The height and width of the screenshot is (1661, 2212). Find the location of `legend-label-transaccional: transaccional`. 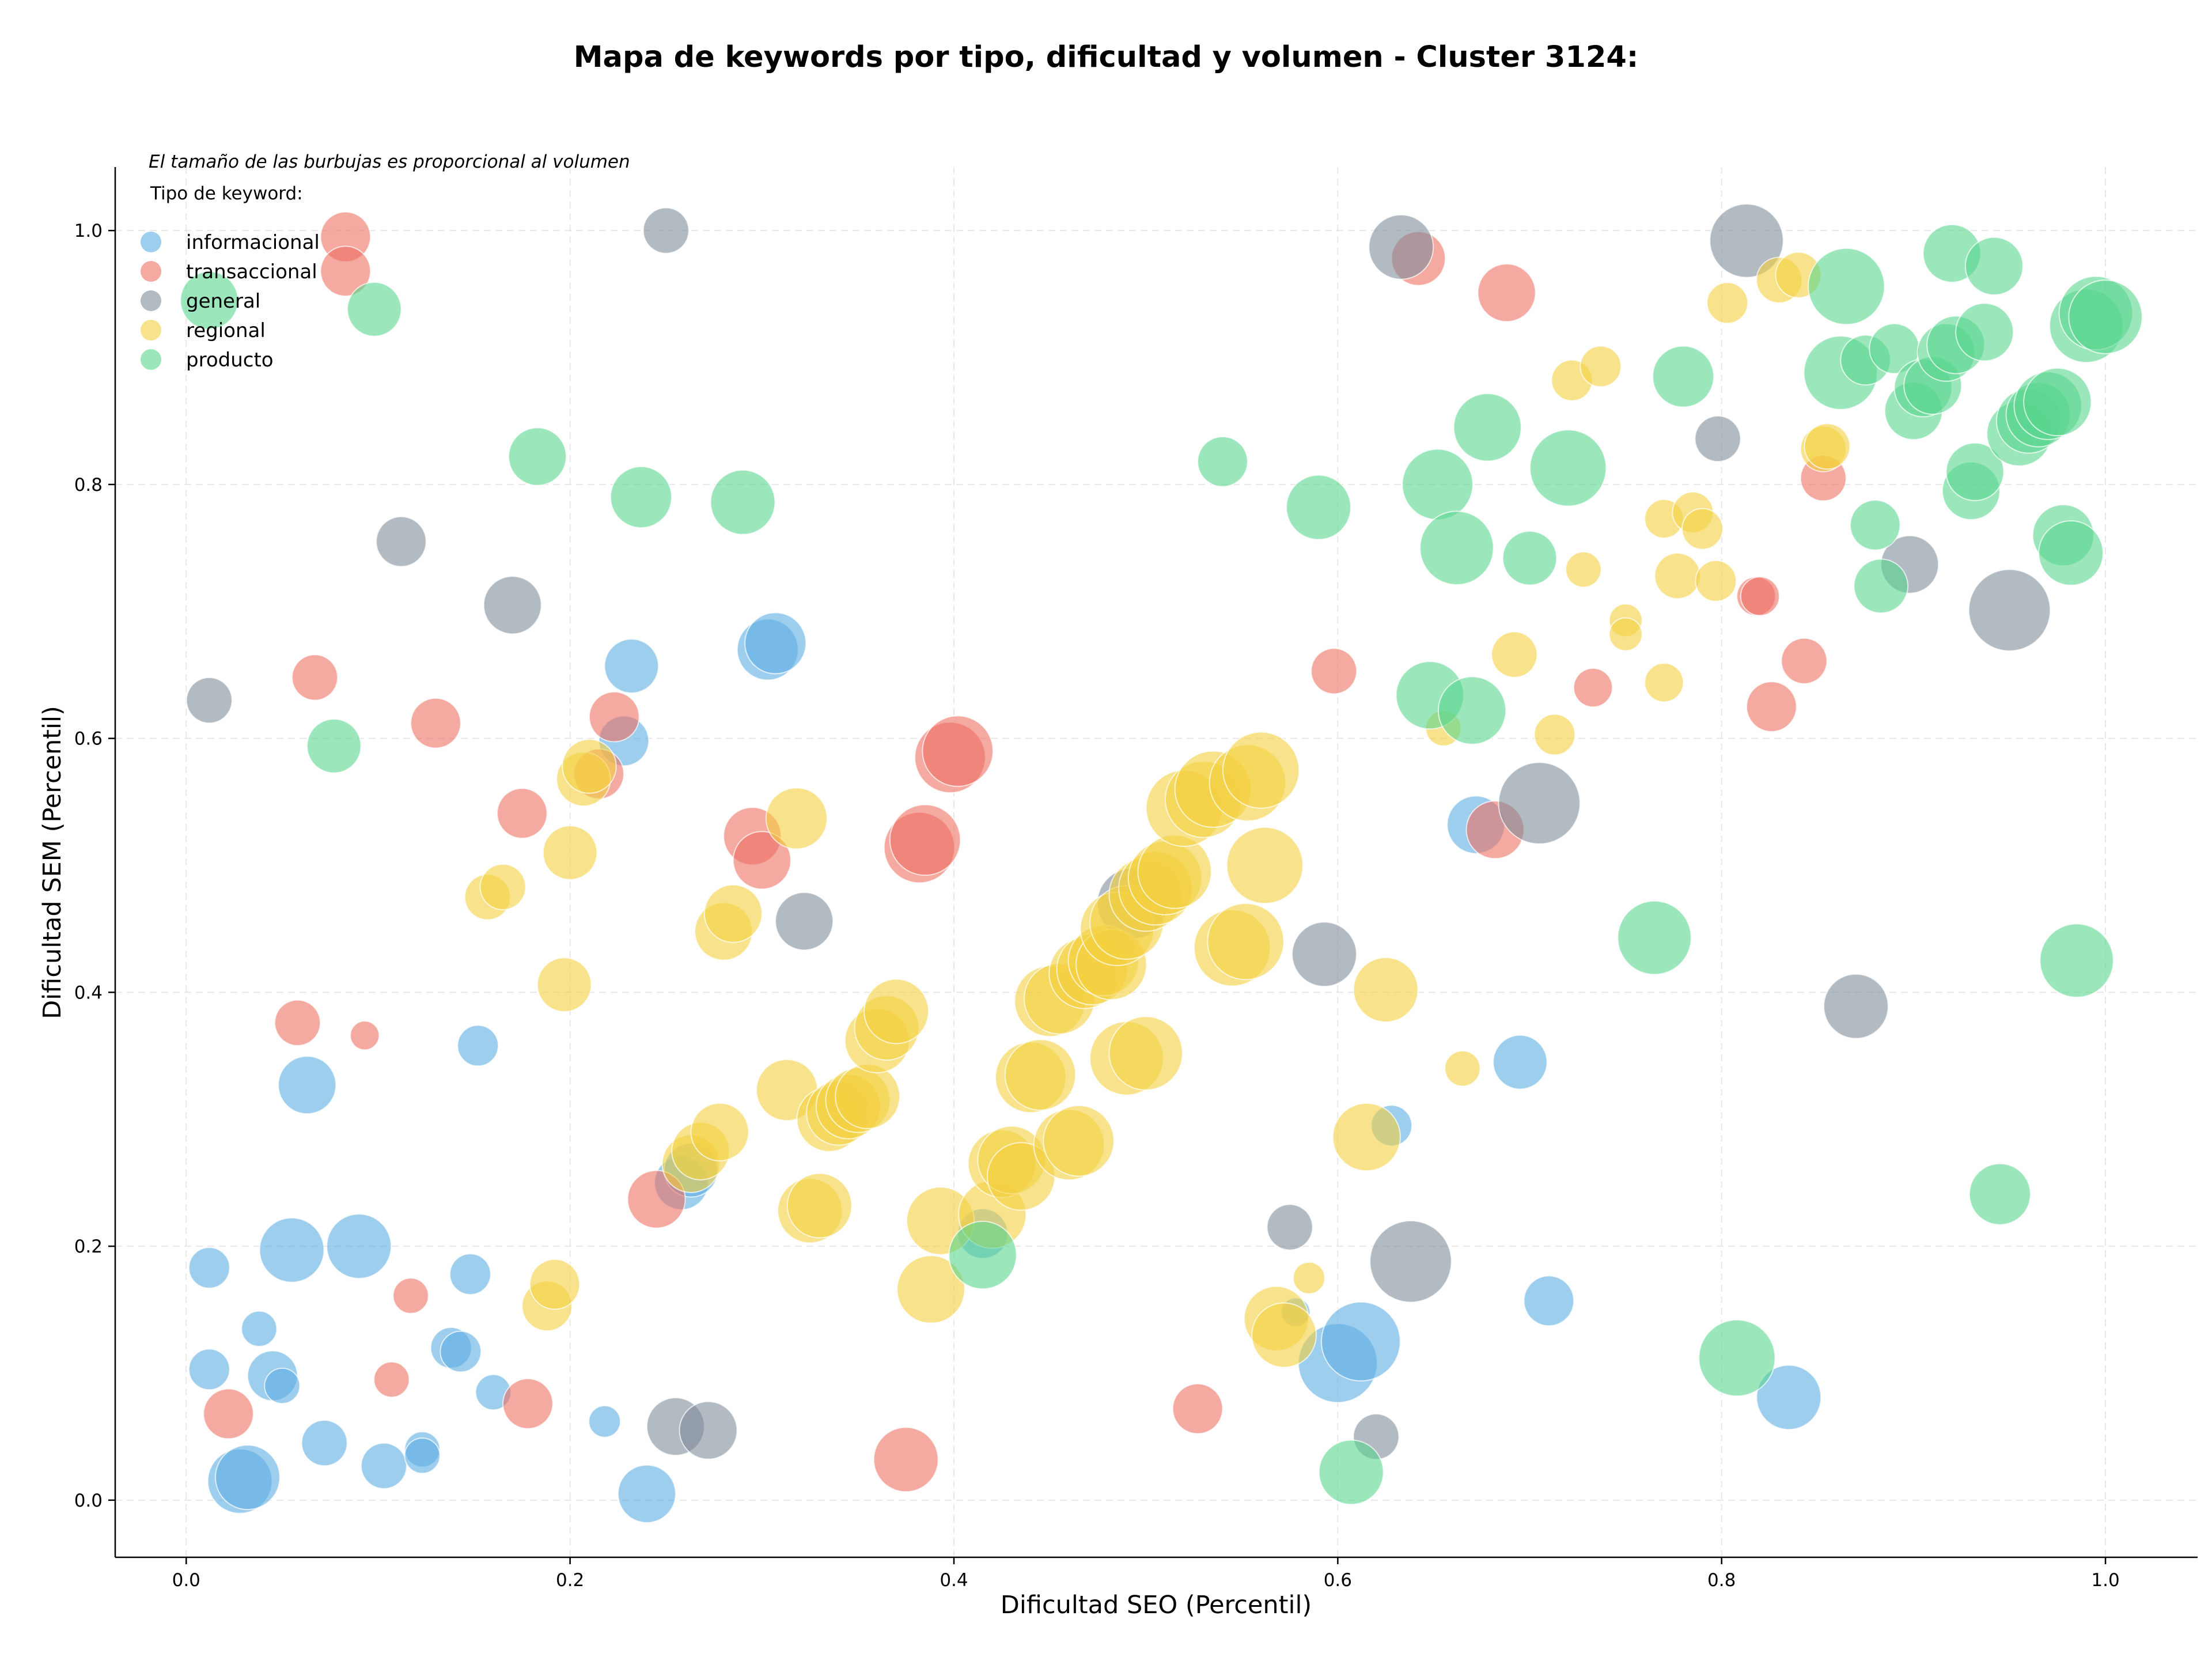

legend-label-transaccional: transaccional is located at coordinates (251, 271).